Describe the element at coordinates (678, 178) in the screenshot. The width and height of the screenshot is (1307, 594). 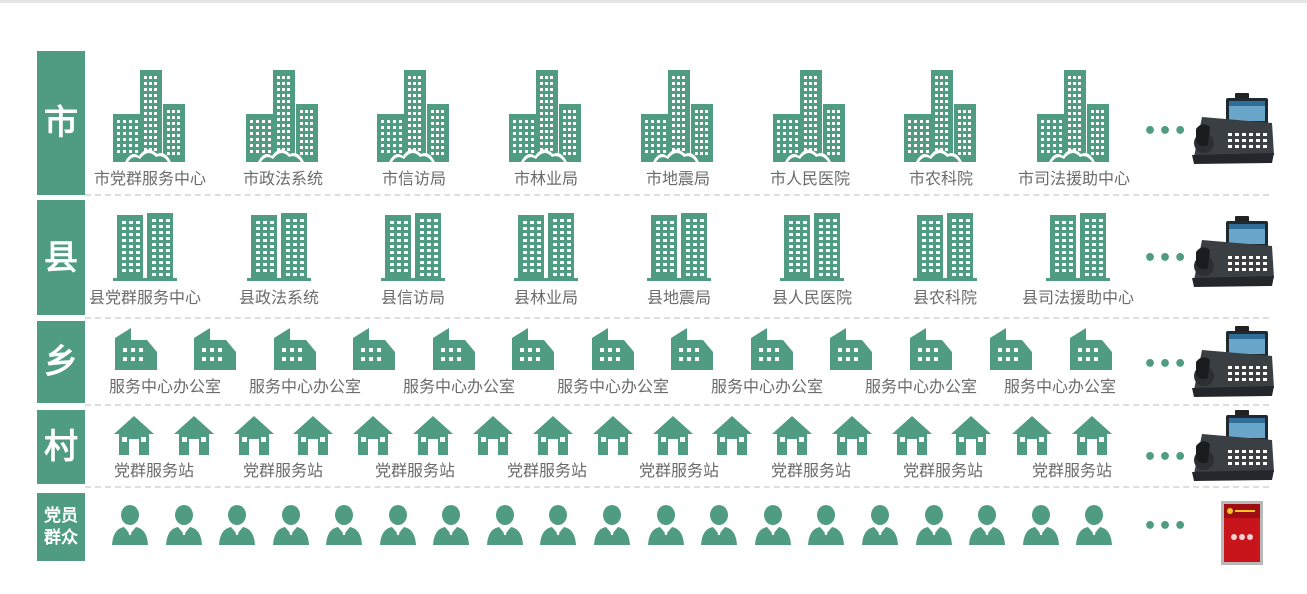
I see `unit-label: 市地震局` at that location.